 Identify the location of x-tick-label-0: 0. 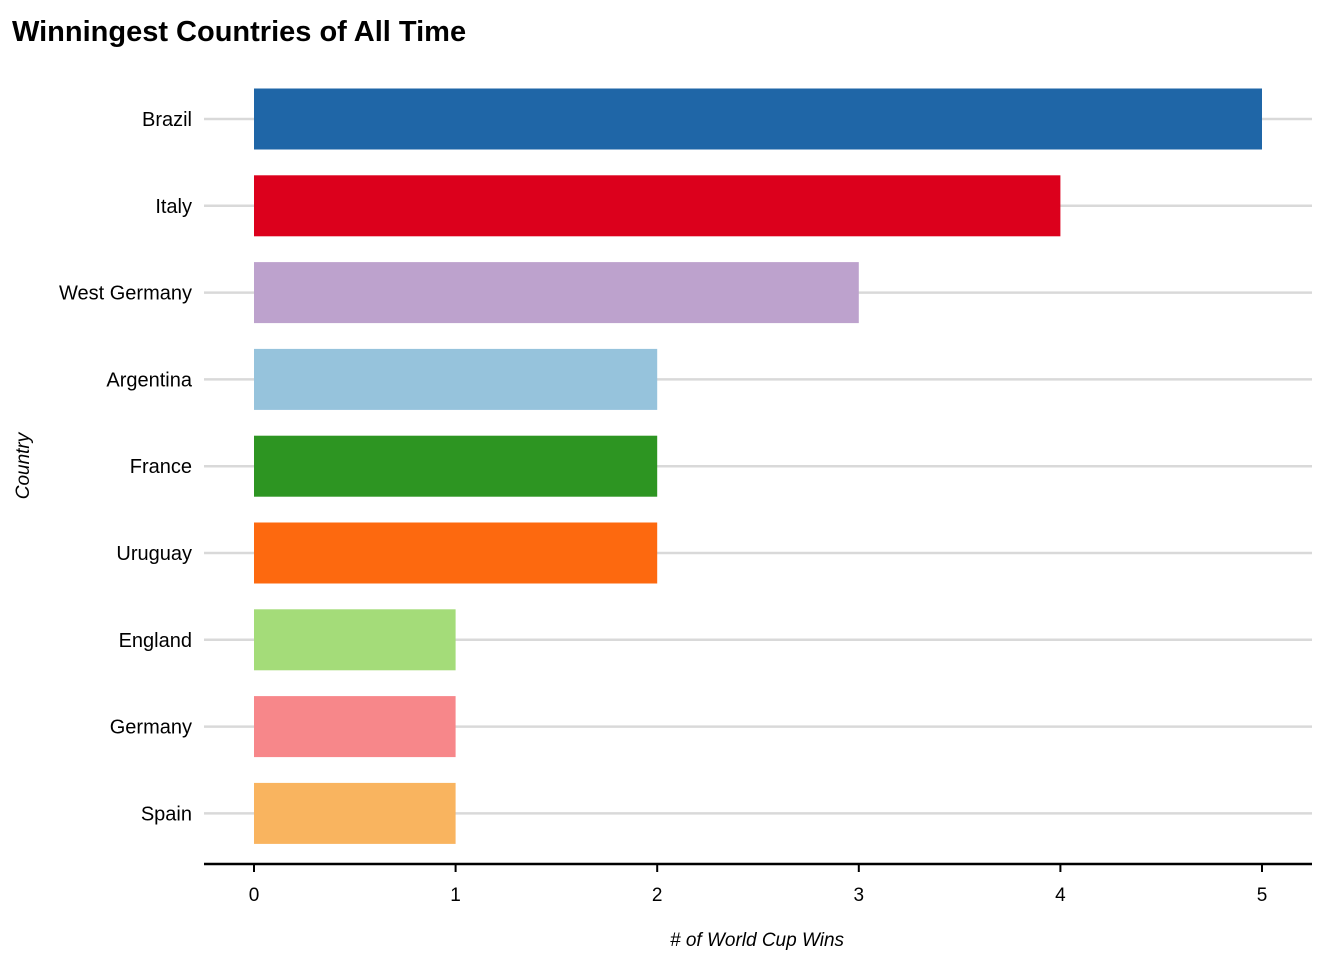
(254, 895).